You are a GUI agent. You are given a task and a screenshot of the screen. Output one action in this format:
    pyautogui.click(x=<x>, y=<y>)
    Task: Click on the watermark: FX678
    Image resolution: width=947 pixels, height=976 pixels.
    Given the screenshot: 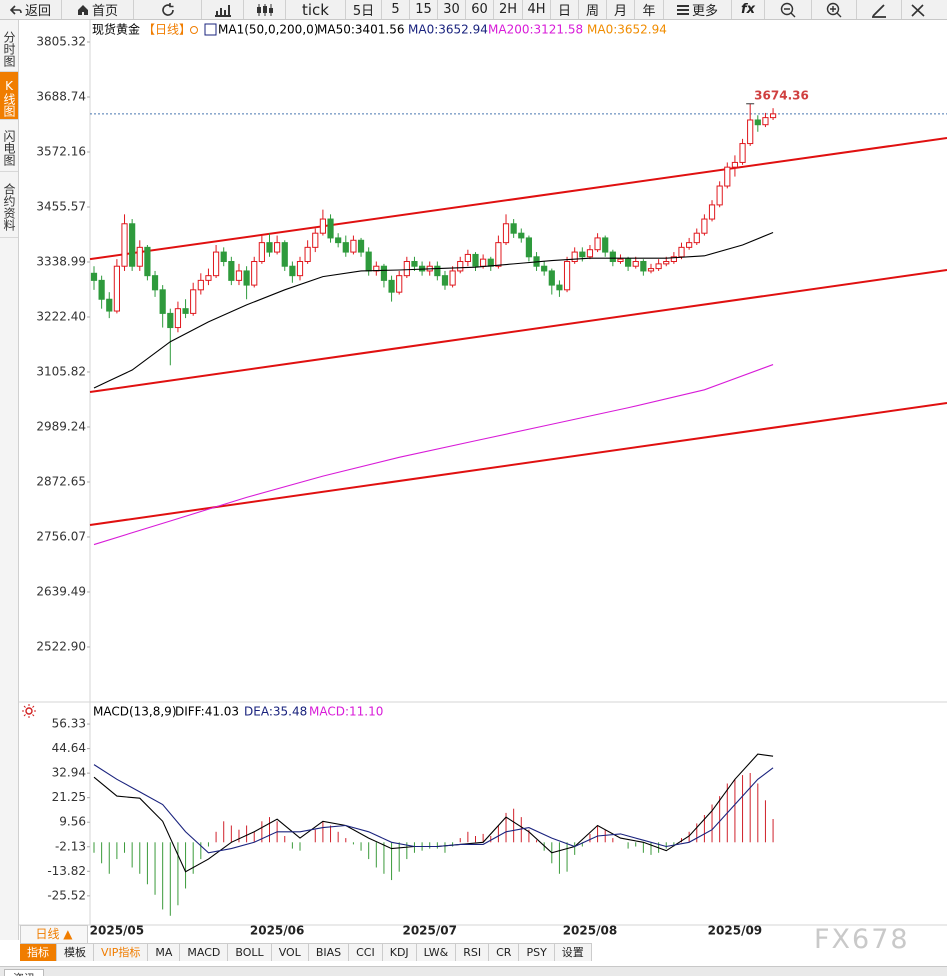 What is the action you would take?
    pyautogui.click(x=862, y=939)
    